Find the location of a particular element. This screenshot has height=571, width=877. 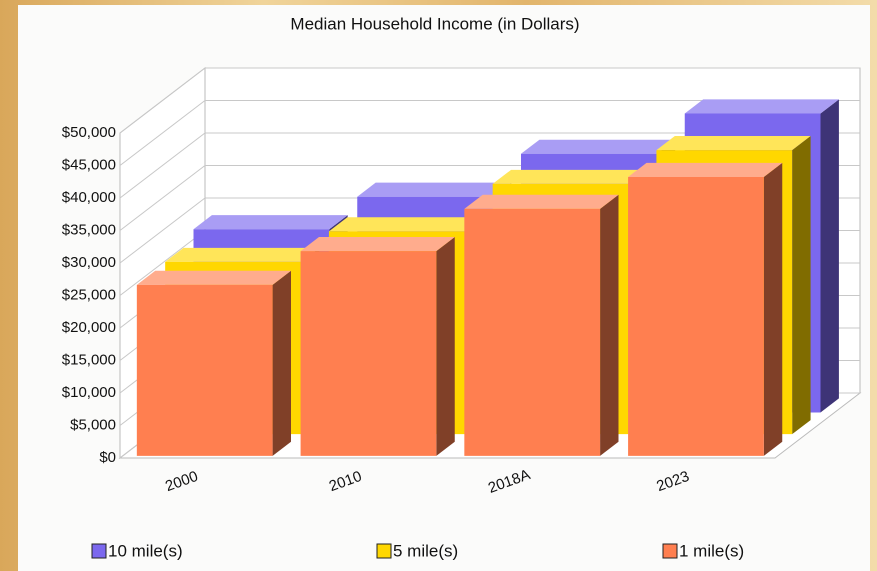

y-tick-label: $15,000 is located at coordinates (89, 359).